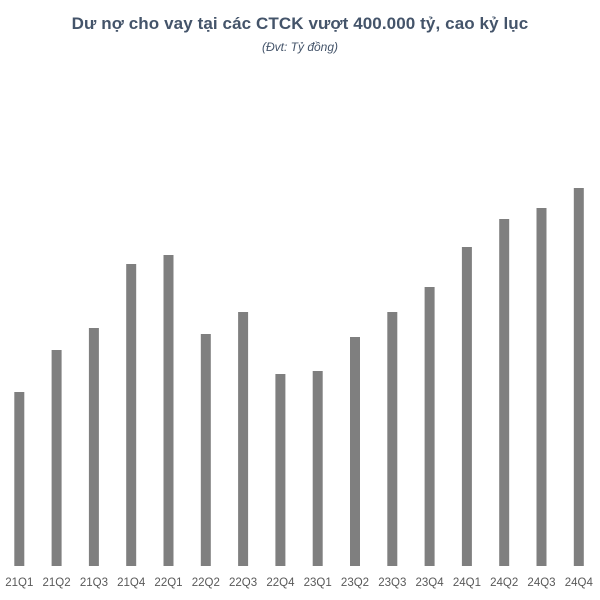 Image resolution: width=600 pixels, height=600 pixels. Describe the element at coordinates (131, 583) in the screenshot. I see `x-tick-label: 21Q4` at that location.